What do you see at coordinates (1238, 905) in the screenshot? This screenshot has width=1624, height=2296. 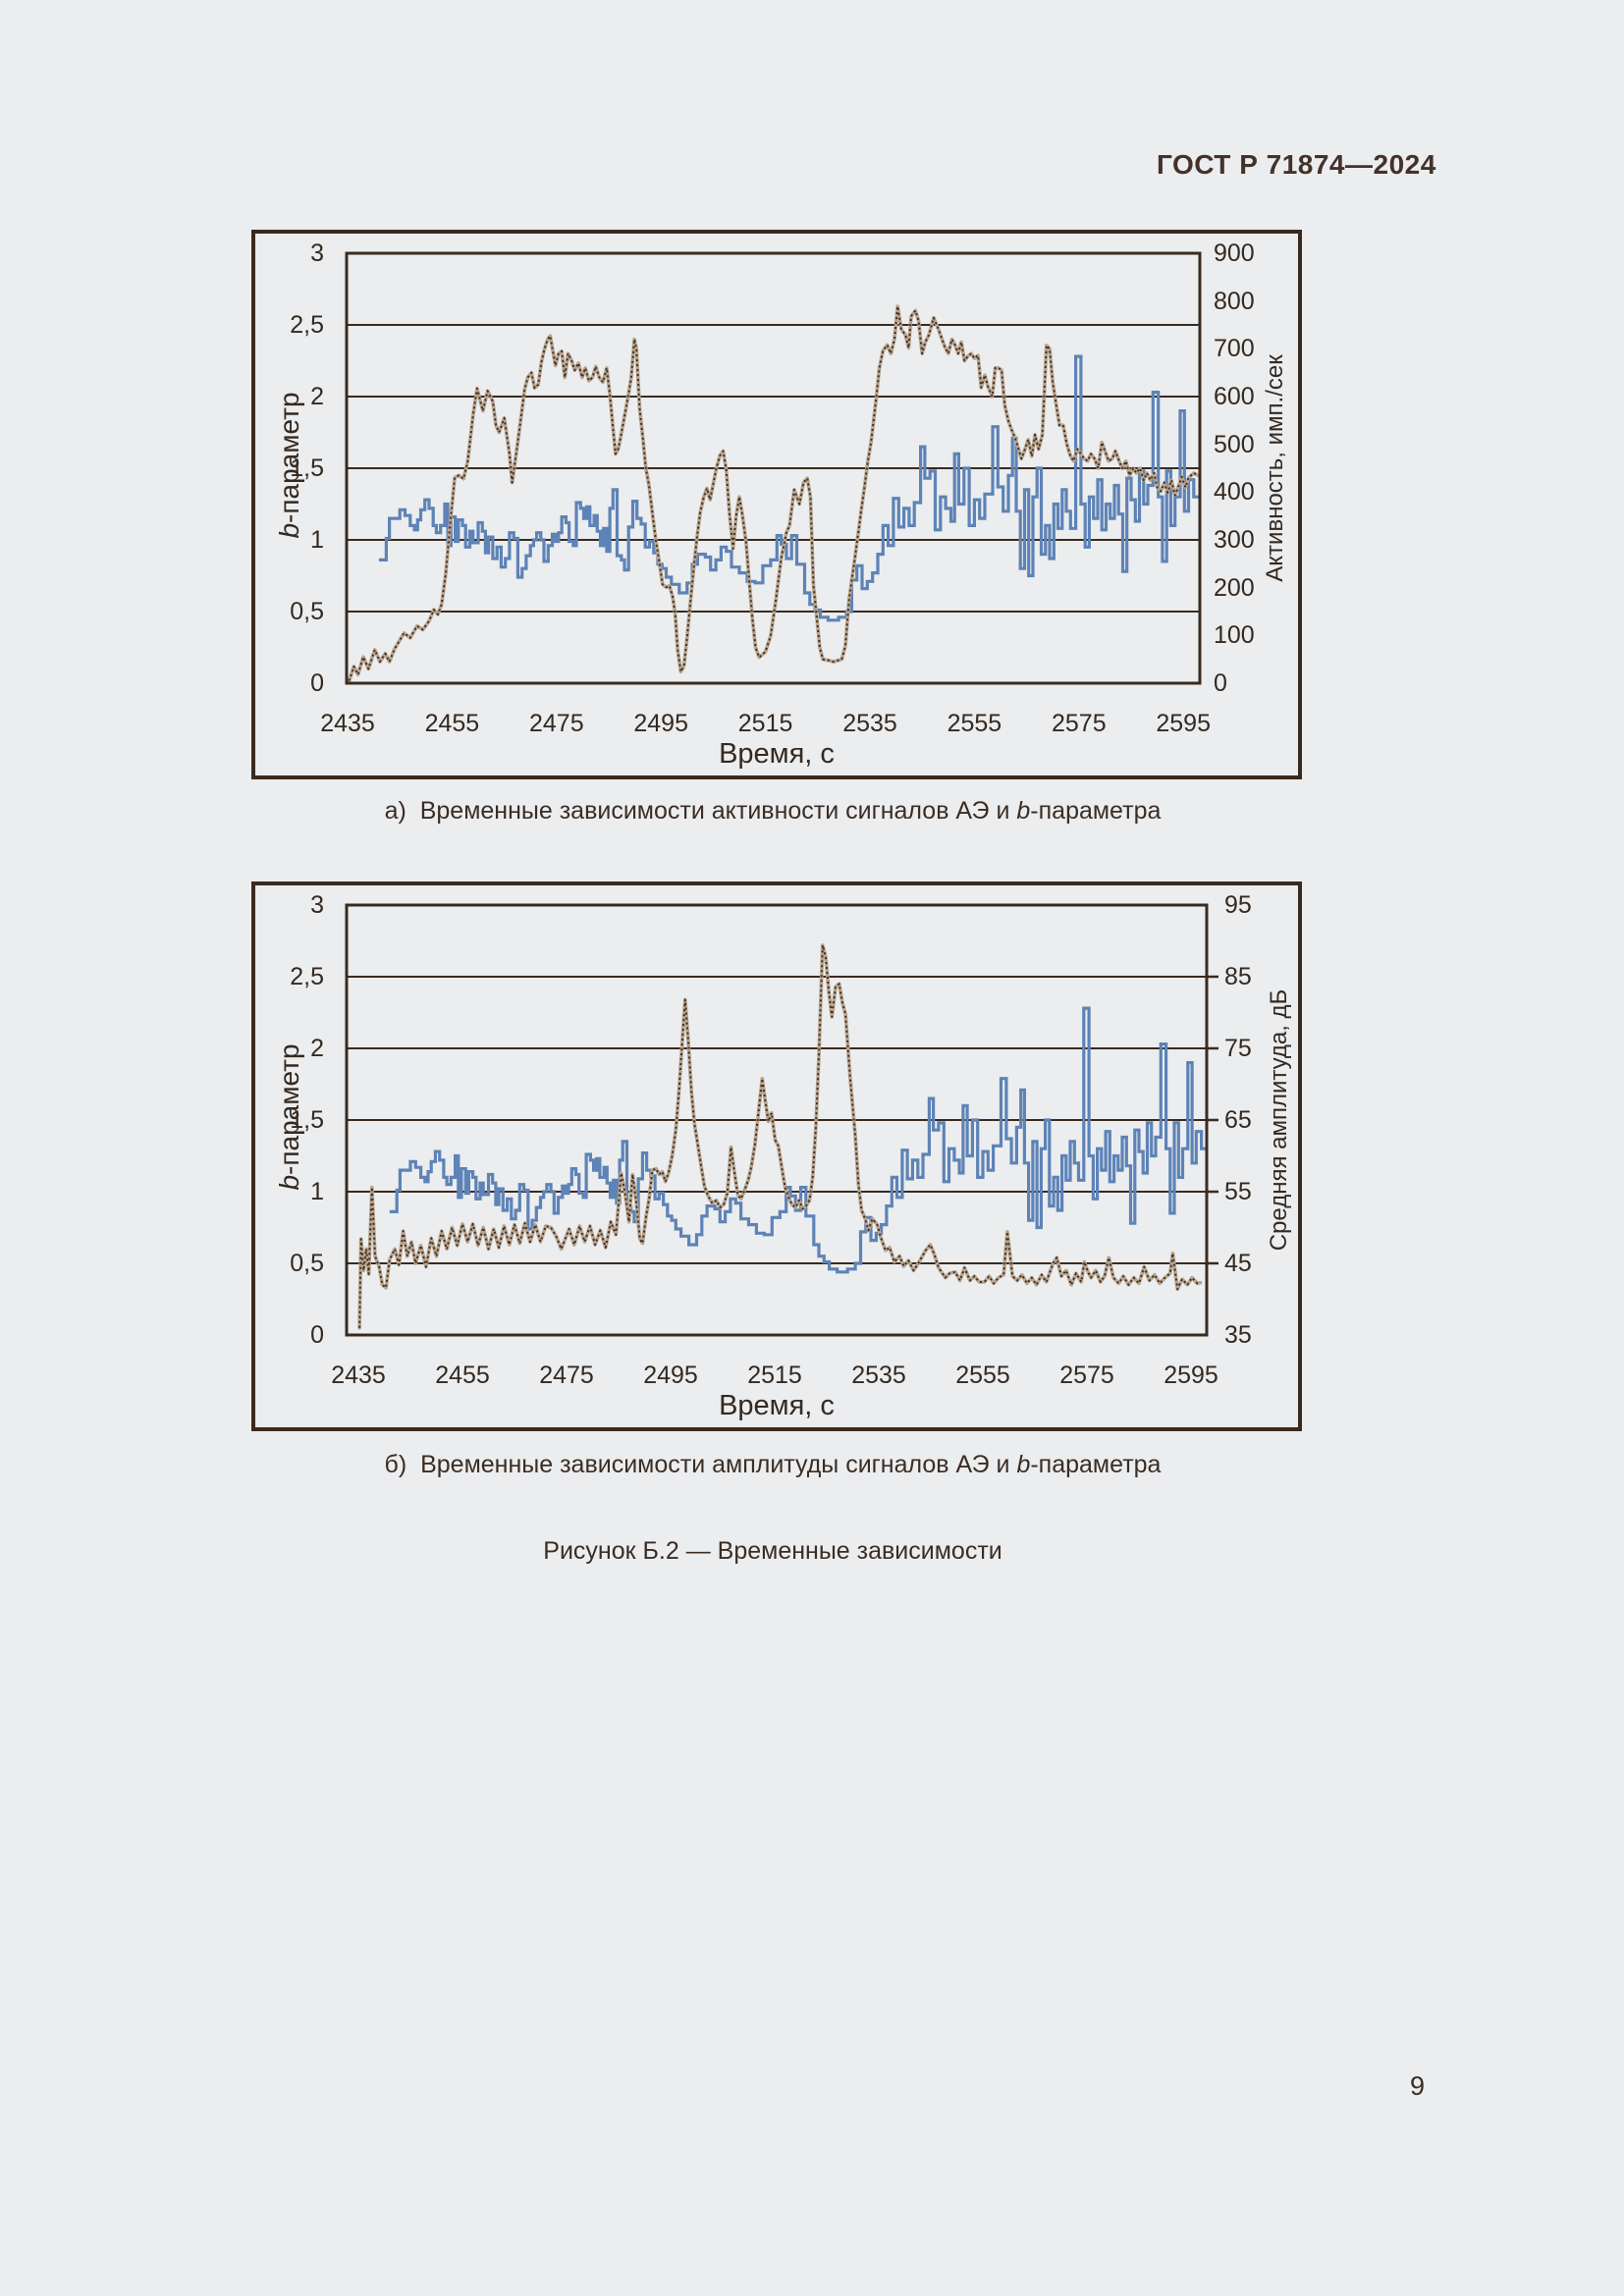 I see `right-axis-tick-label: 95` at bounding box center [1238, 905].